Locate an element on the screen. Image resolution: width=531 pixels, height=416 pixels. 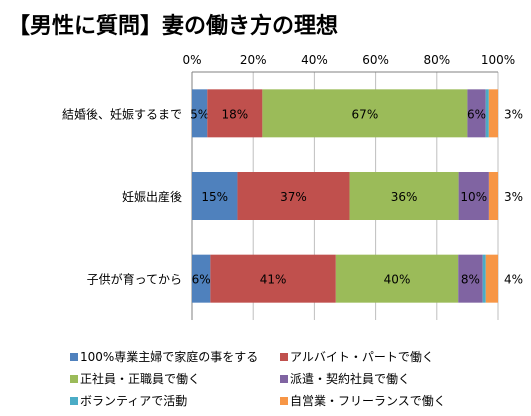
legend-item: アルバイト・パートで働く is located at coordinates (395, 356).